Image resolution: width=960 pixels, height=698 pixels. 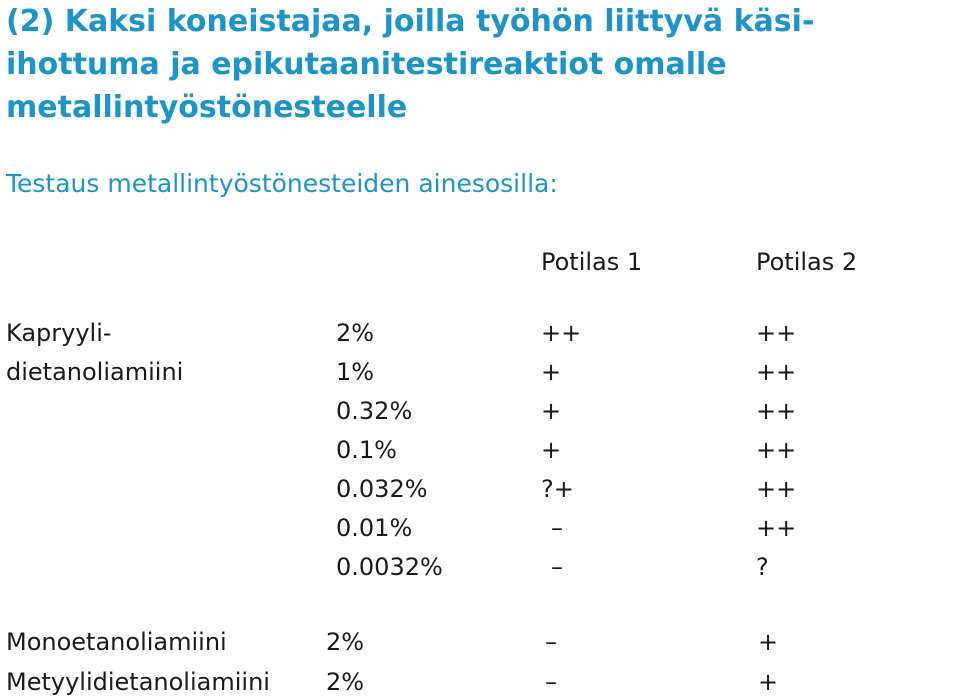 I want to click on concentration-cell: 1%, so click(x=355, y=372).